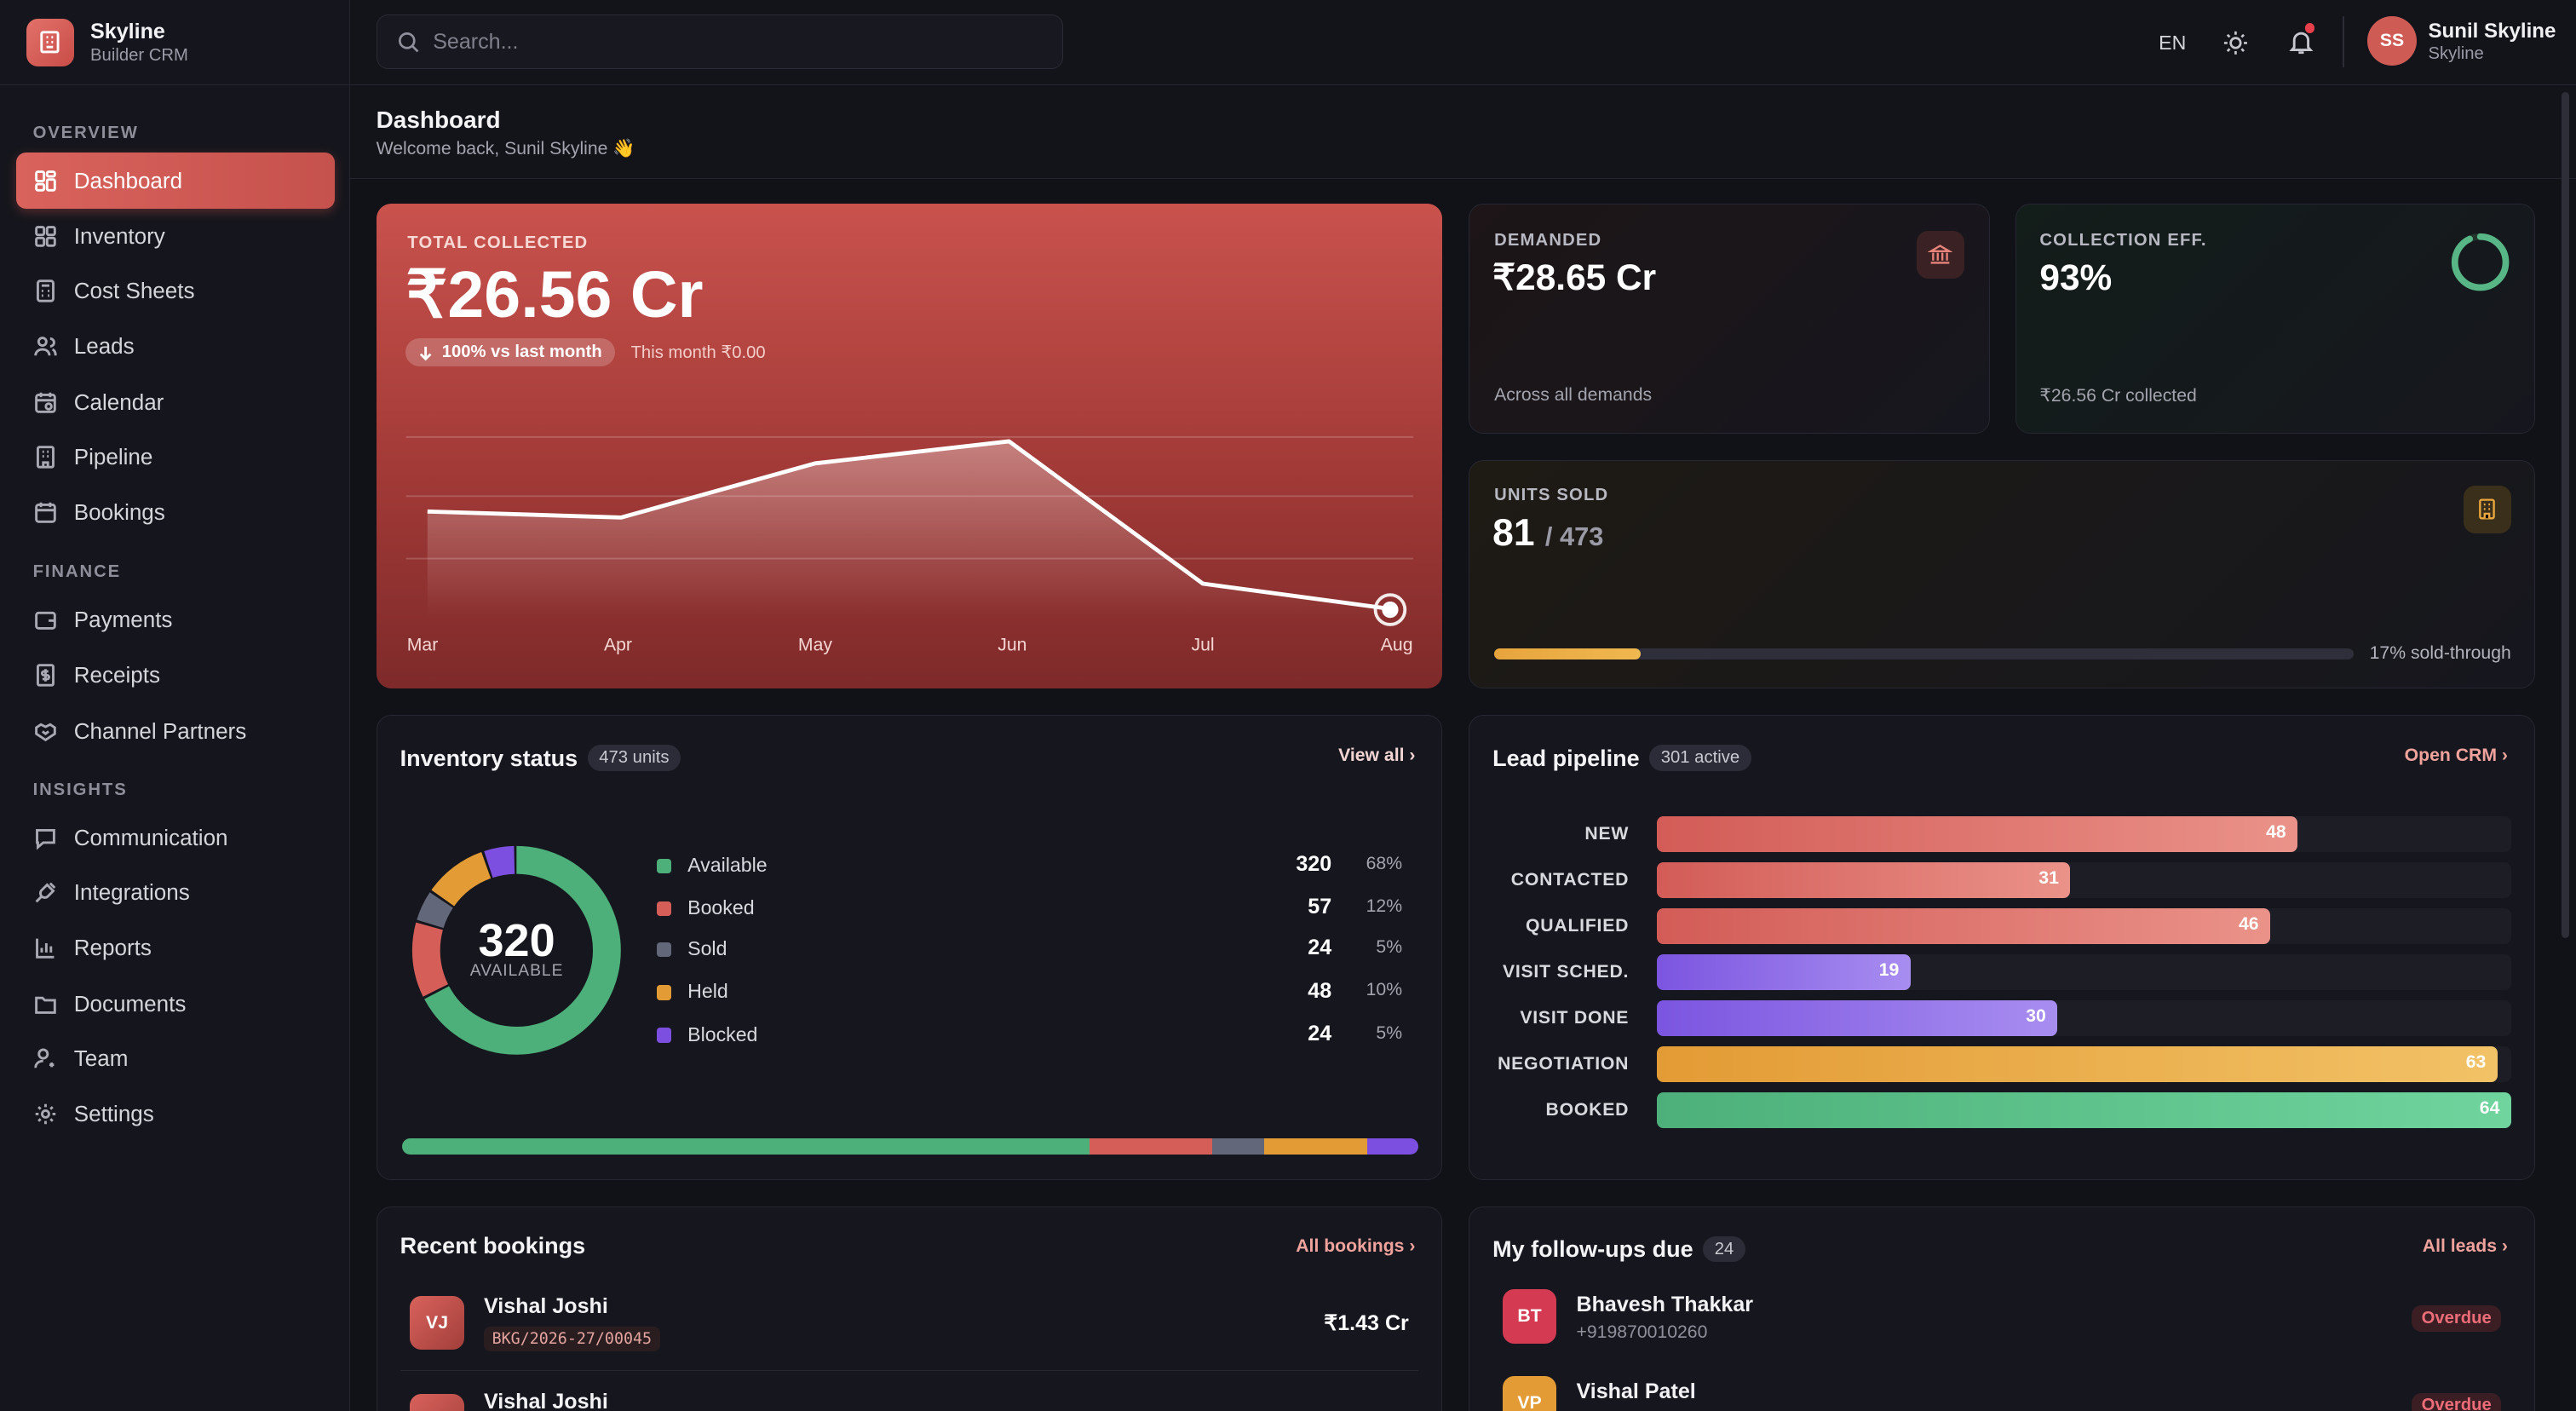 Image resolution: width=2576 pixels, height=1411 pixels. I want to click on user-org: Skyline, so click(2456, 54).